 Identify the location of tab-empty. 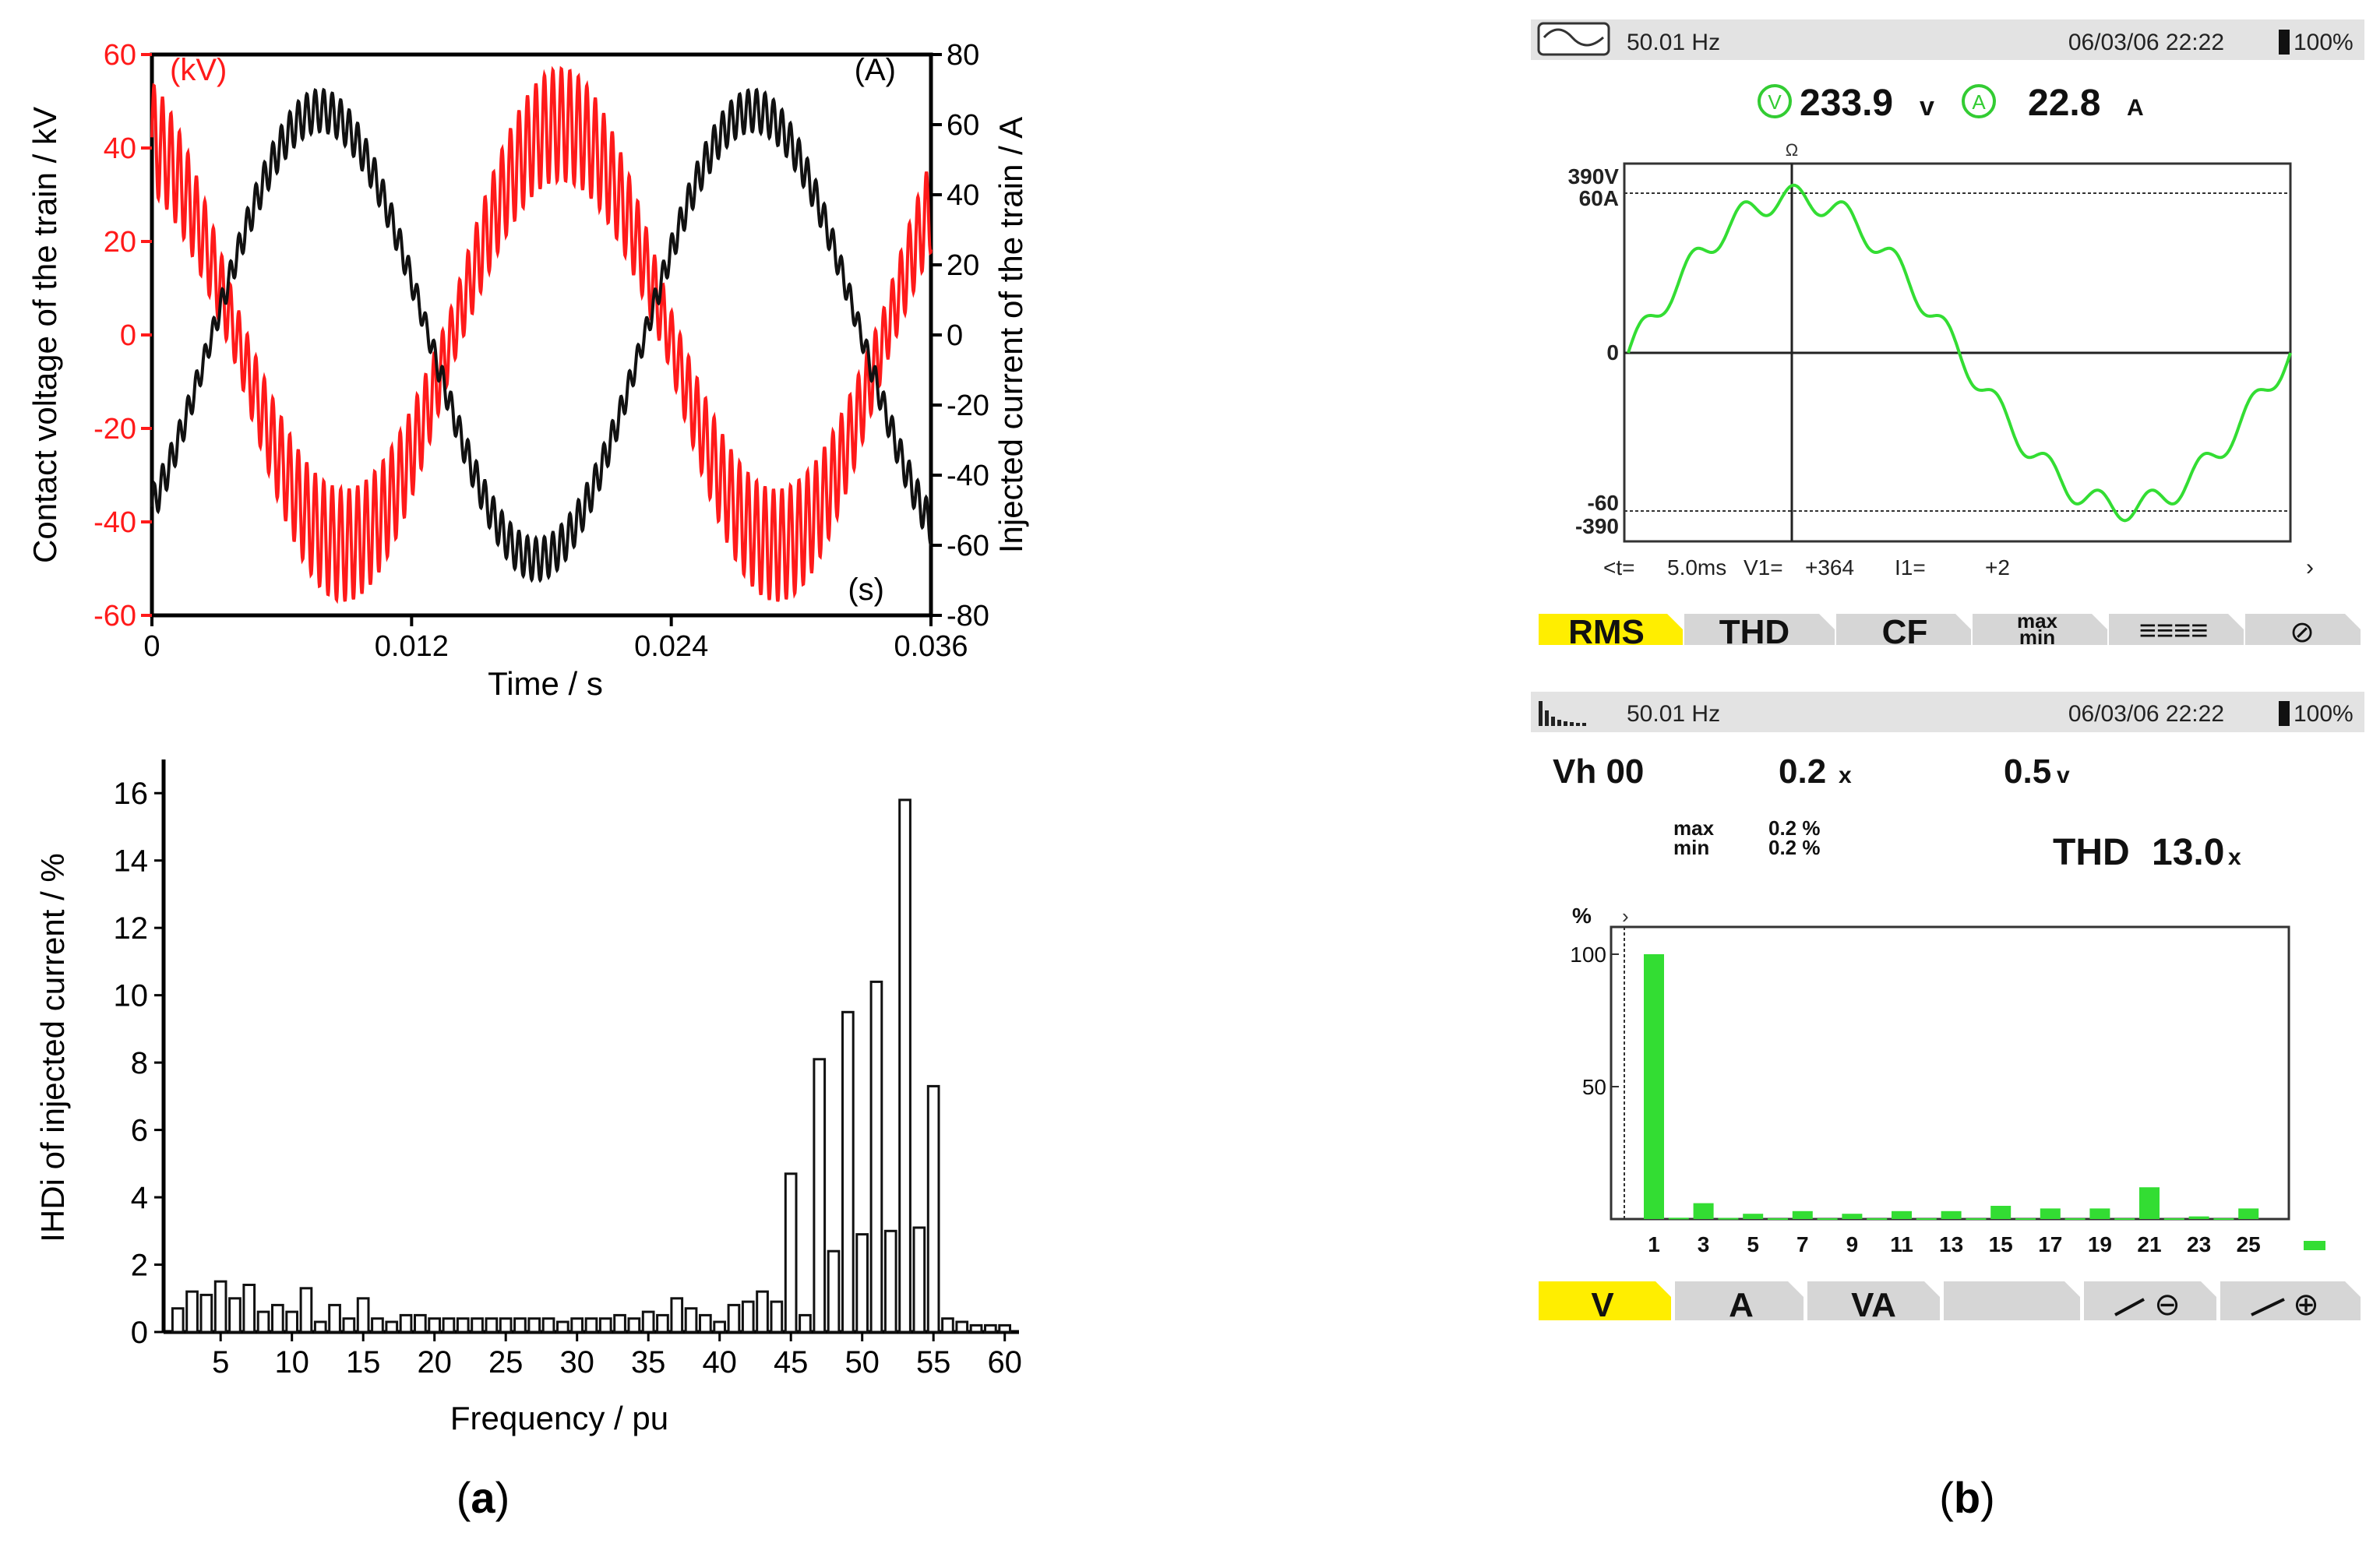
(2012, 1301).